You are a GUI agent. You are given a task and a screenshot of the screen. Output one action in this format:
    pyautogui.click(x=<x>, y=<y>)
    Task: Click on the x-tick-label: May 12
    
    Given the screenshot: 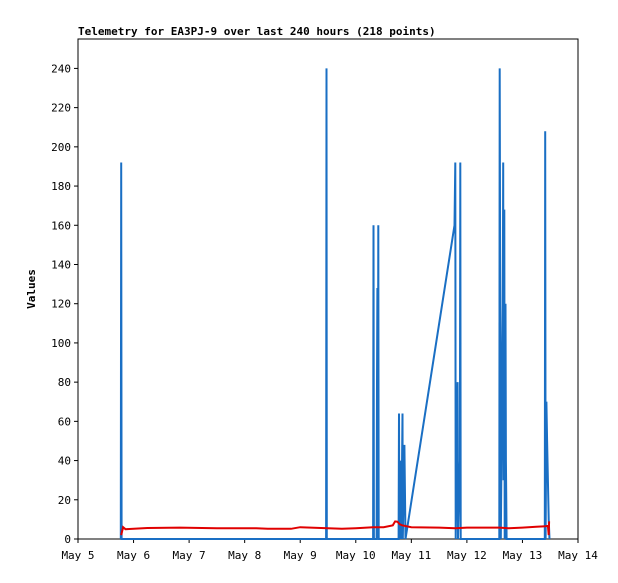 What is the action you would take?
    pyautogui.click(x=467, y=555)
    